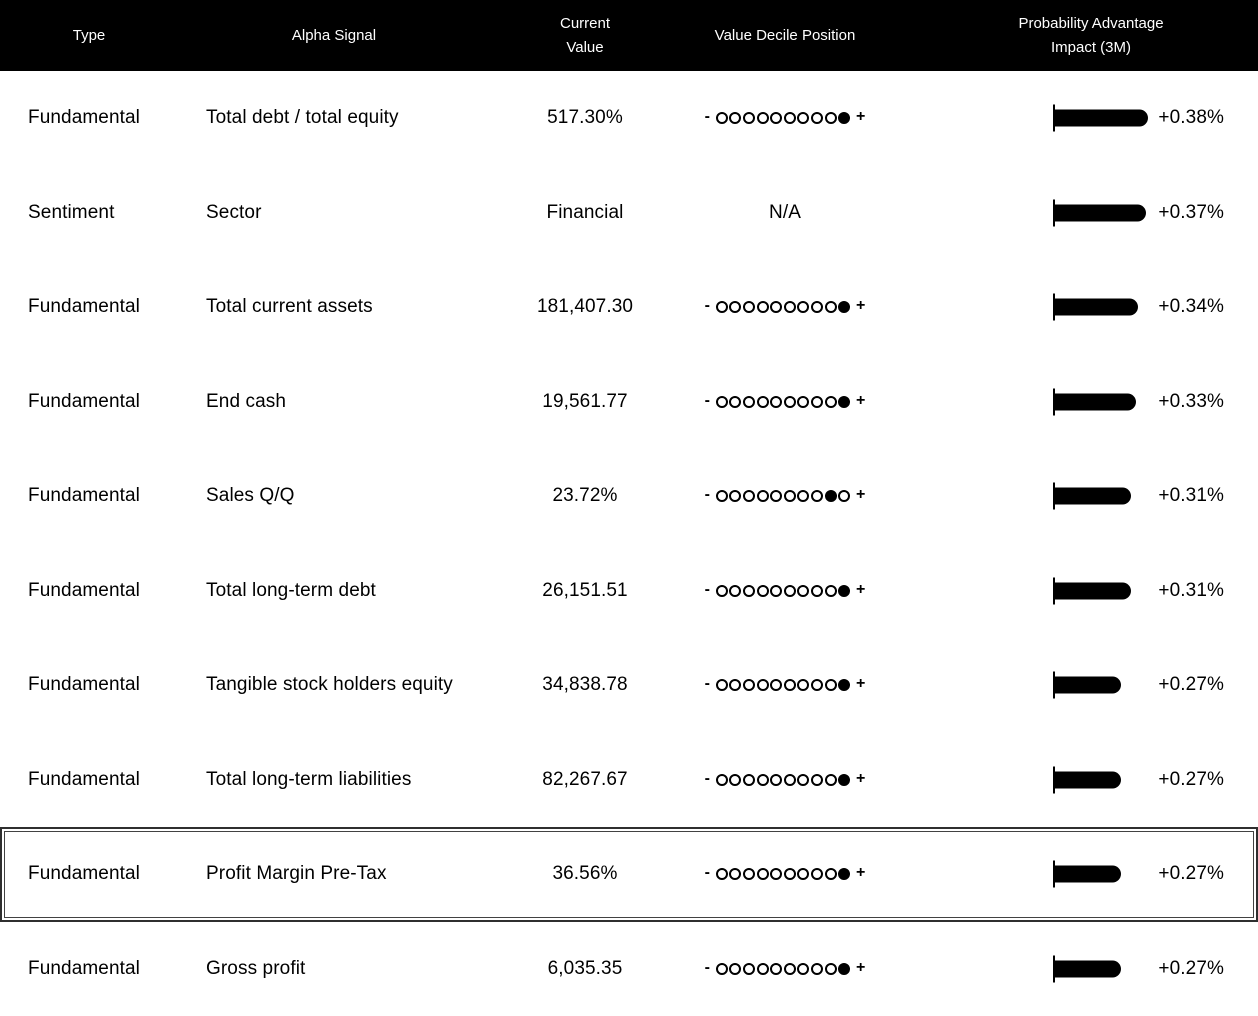 The height and width of the screenshot is (1016, 1258). Describe the element at coordinates (89, 36) in the screenshot. I see `col-header-type: Type` at that location.